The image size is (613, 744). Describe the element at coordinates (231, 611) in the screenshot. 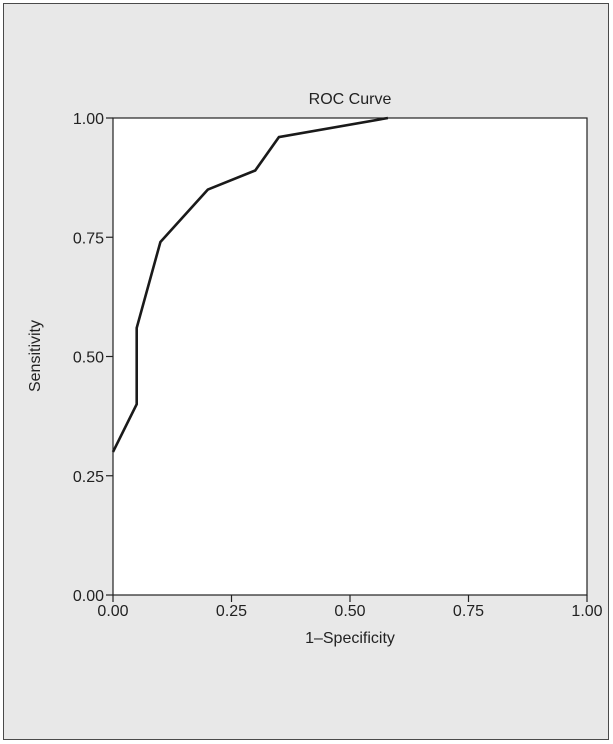

I see `x-tick-label: 0.25` at that location.